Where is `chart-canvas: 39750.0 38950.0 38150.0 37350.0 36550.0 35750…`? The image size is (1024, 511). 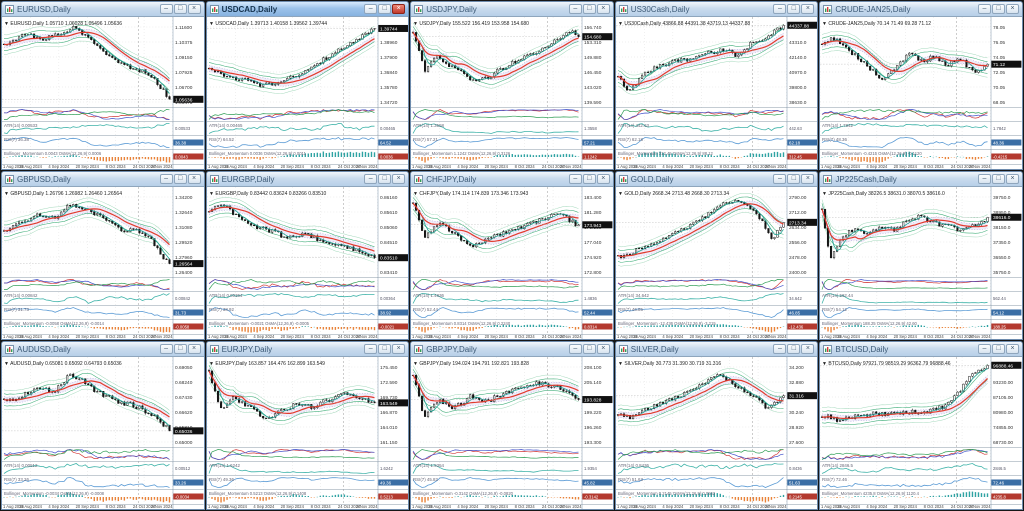 chart-canvas: 39750.0 38950.0 38150.0 37350.0 36550.0 35750… is located at coordinates (921, 262).